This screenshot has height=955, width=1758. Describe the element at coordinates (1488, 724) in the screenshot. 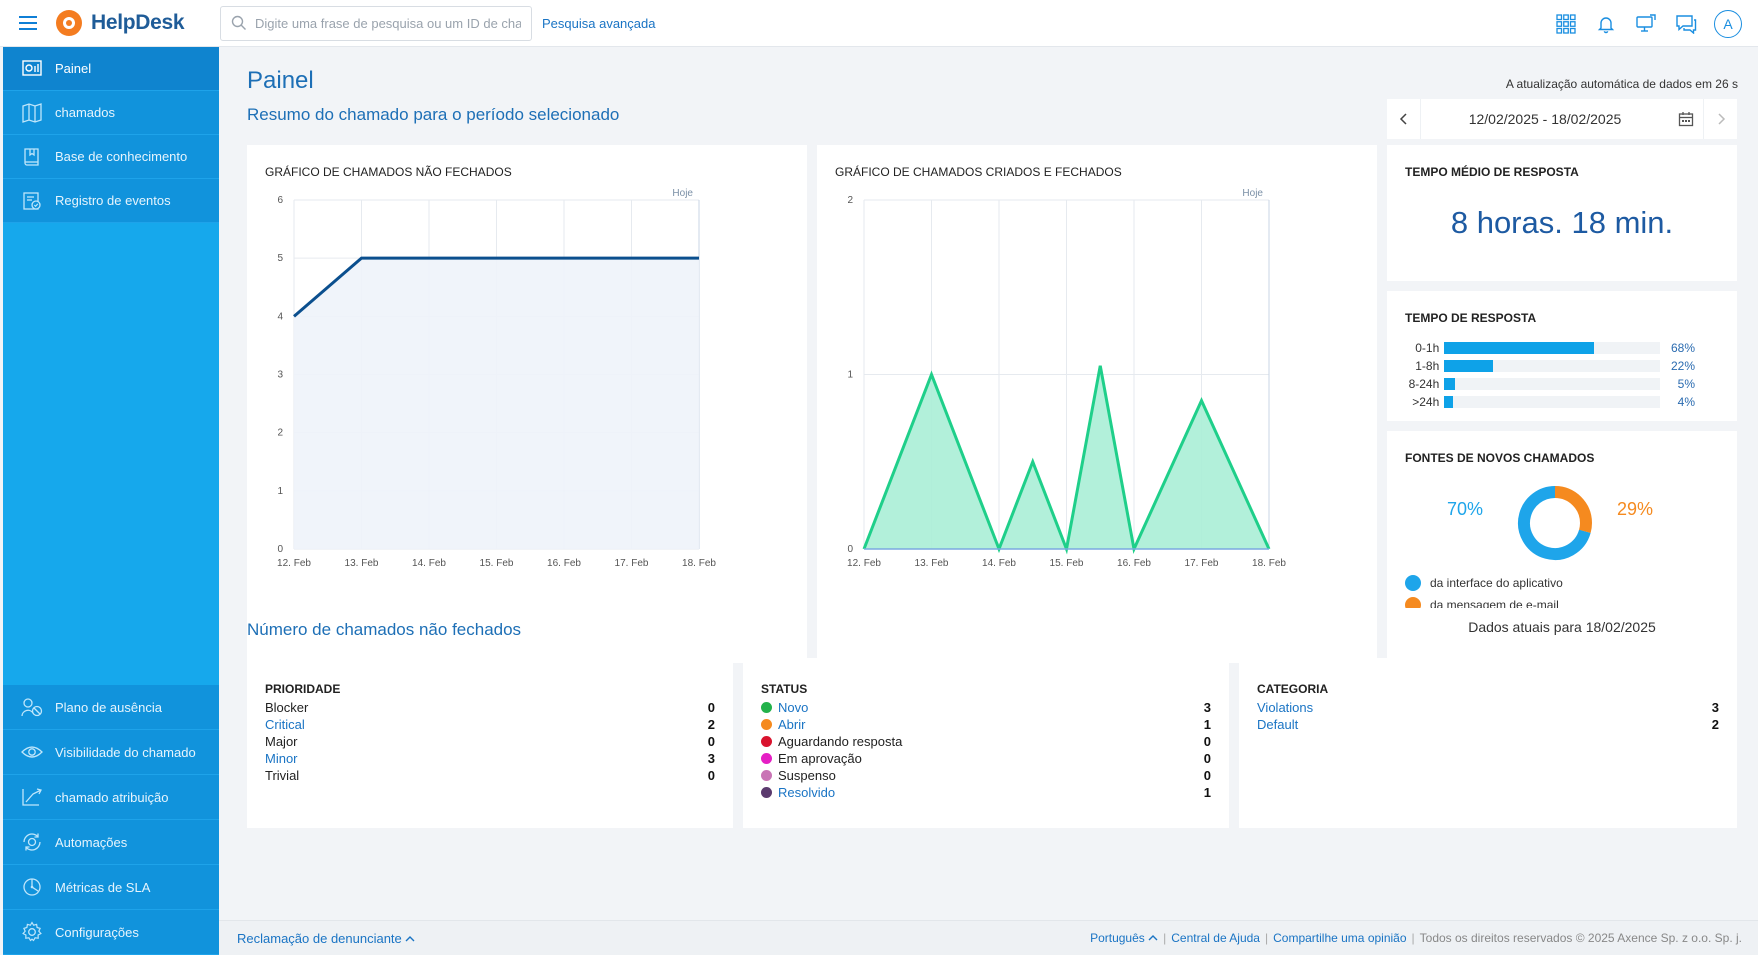

I see `list-item: Default 2` at that location.